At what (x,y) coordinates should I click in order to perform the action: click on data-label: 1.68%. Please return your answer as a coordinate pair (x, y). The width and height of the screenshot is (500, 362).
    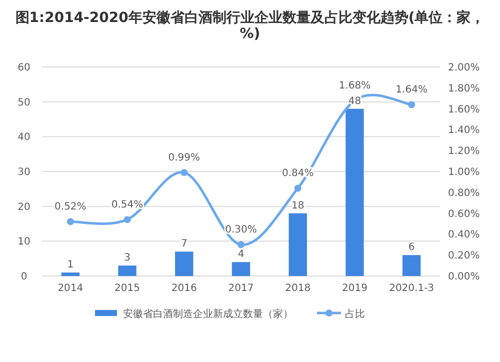
    Looking at the image, I should click on (354, 86).